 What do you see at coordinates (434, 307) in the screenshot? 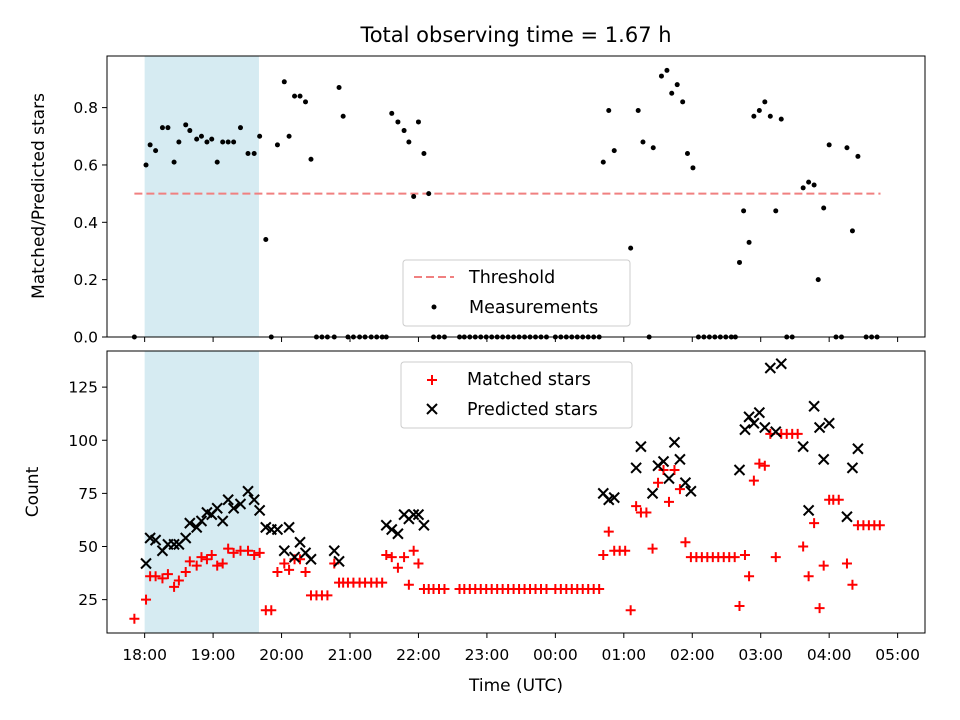
I see `legend-measurements-swatch` at bounding box center [434, 307].